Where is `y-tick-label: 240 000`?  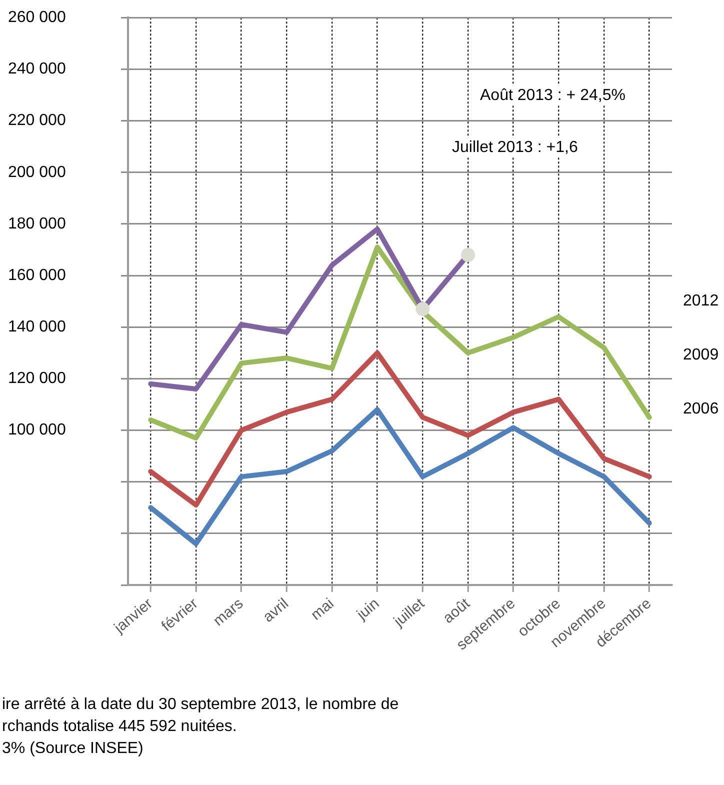
y-tick-label: 240 000 is located at coordinates (37, 69).